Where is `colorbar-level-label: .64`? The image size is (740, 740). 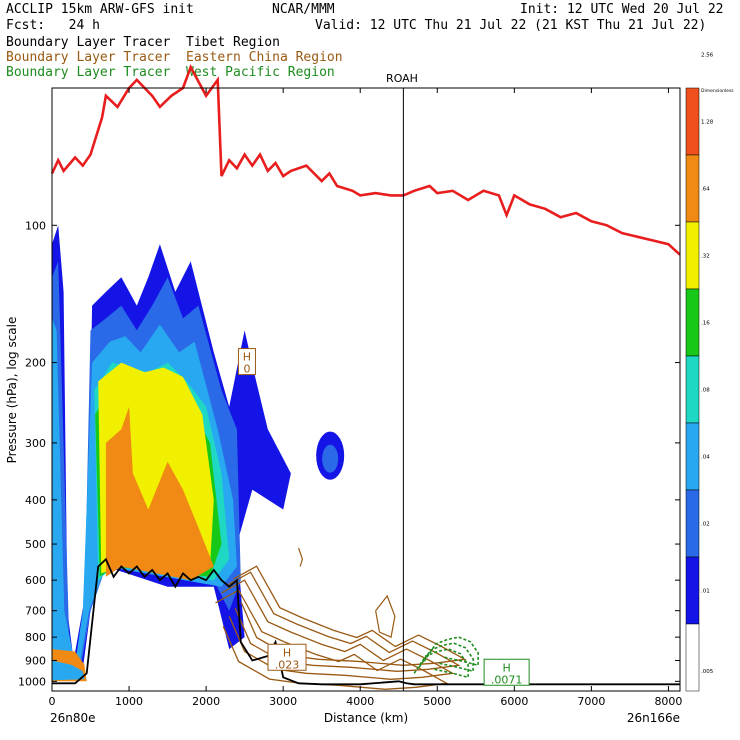
colorbar-level-label: .64 is located at coordinates (705, 190).